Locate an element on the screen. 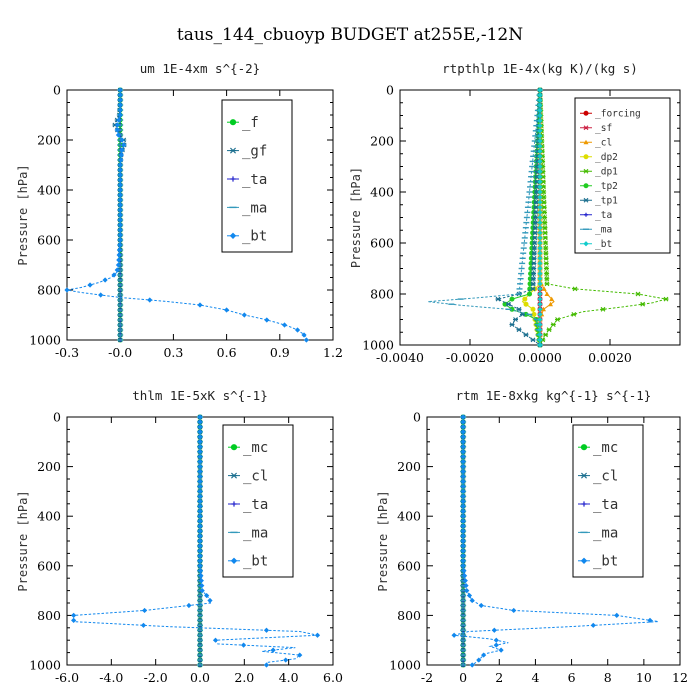 This screenshot has height=700, width=700. legend-label: _cl is located at coordinates (603, 143).